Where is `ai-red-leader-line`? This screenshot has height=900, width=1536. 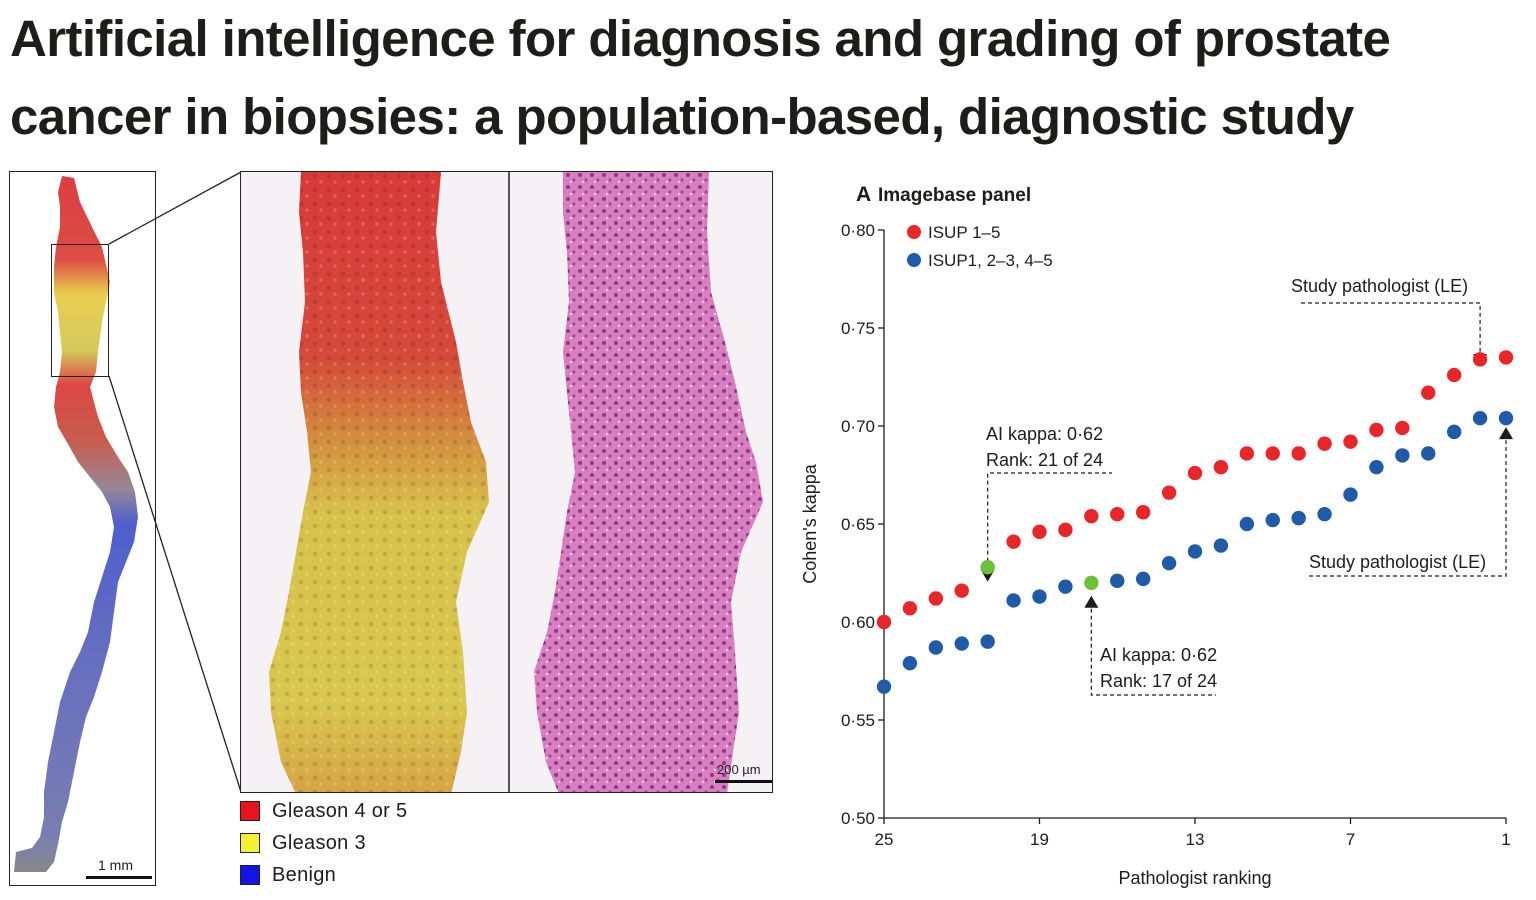
ai-red-leader-line is located at coordinates (1049, 520).